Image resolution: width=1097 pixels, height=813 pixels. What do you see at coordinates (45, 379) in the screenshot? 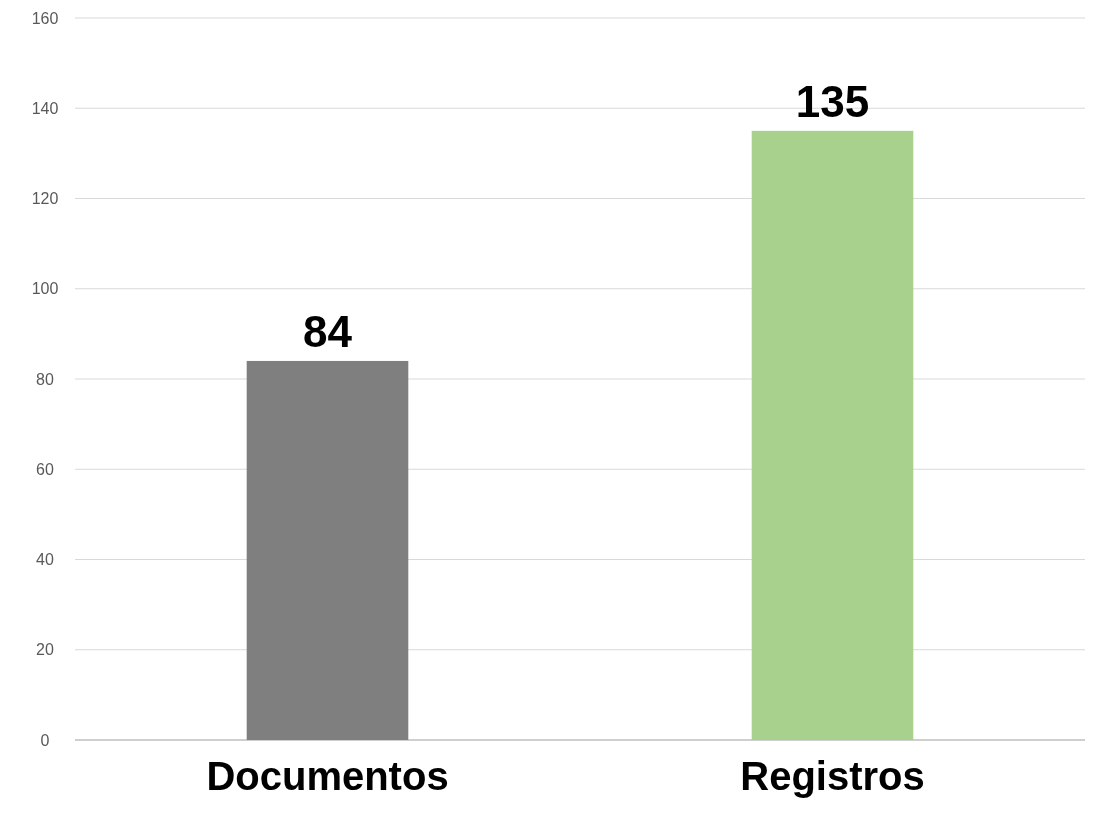
I see `y-tick-label: 80` at bounding box center [45, 379].